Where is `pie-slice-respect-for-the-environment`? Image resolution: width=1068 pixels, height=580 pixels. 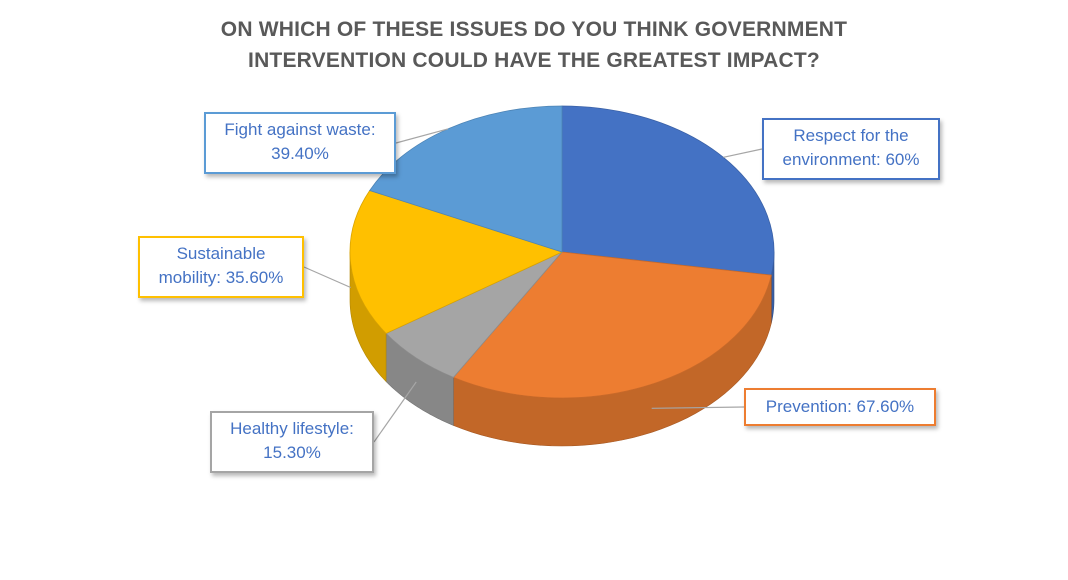 pie-slice-respect-for-the-environment is located at coordinates (668, 190).